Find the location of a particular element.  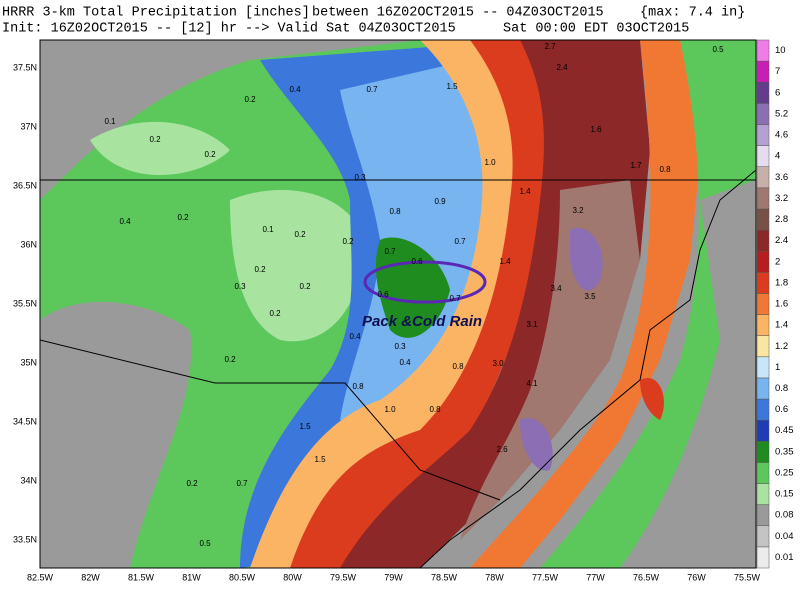

colorbar-label: 7 is located at coordinates (777, 71).